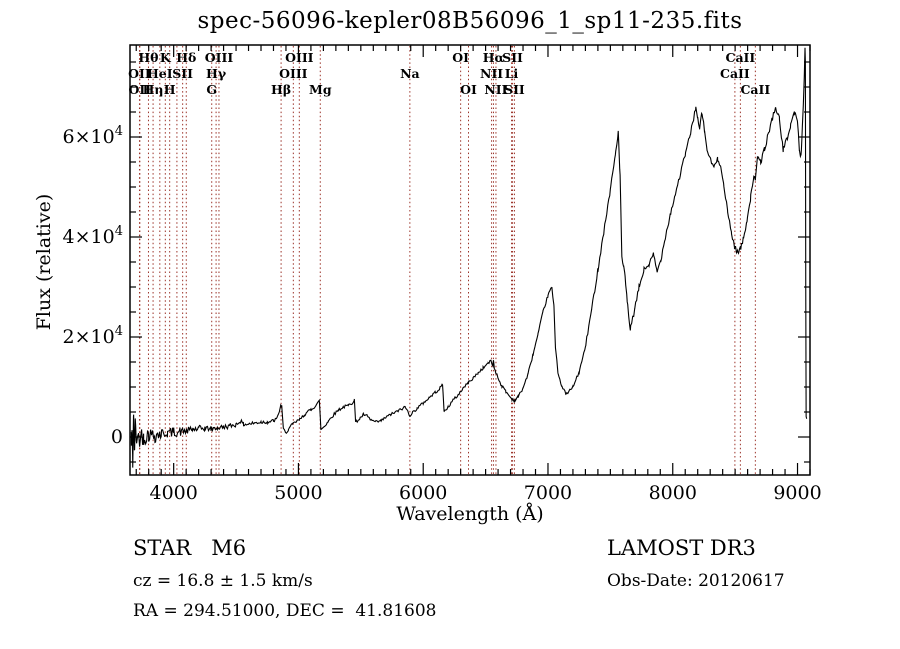 The image size is (900, 649). What do you see at coordinates (681, 548) in the screenshot?
I see `survey-release-text: LAMOST DR3` at bounding box center [681, 548].